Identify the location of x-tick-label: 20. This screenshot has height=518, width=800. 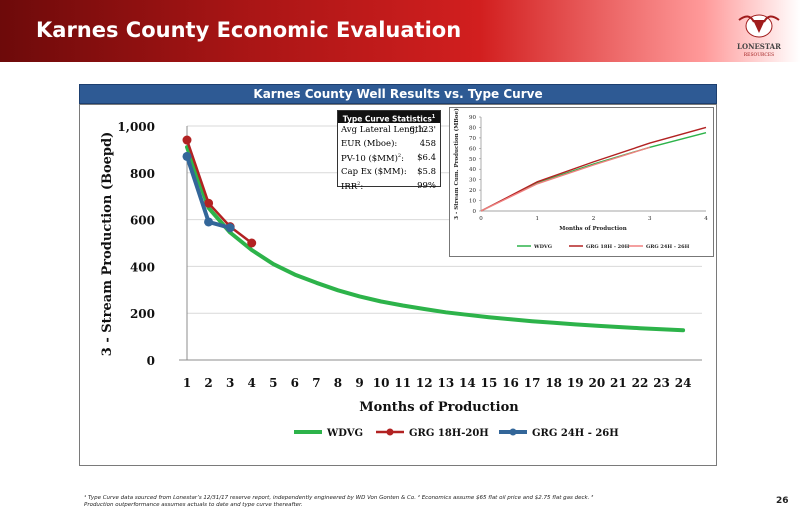
(596, 383).